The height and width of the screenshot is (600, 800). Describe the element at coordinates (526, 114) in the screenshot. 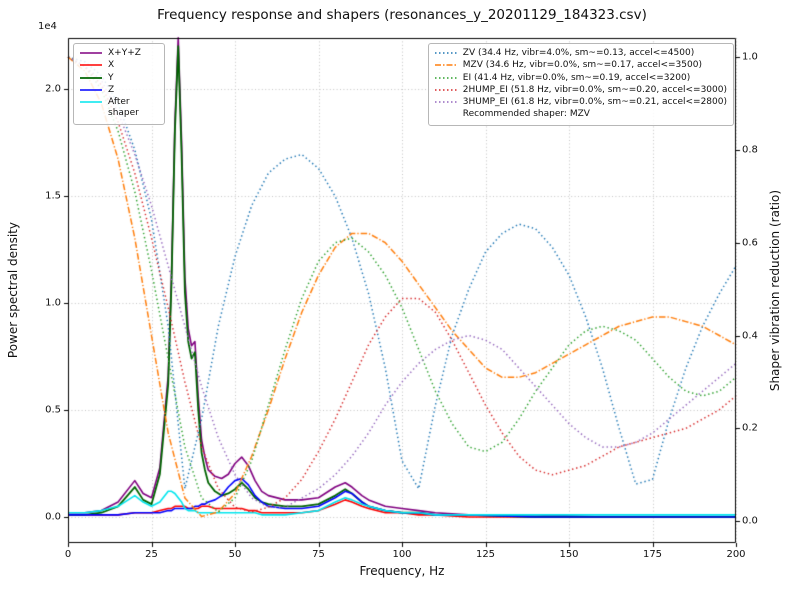

I see `recommended-shaper-note-label: Recommended shaper: MZV` at that location.